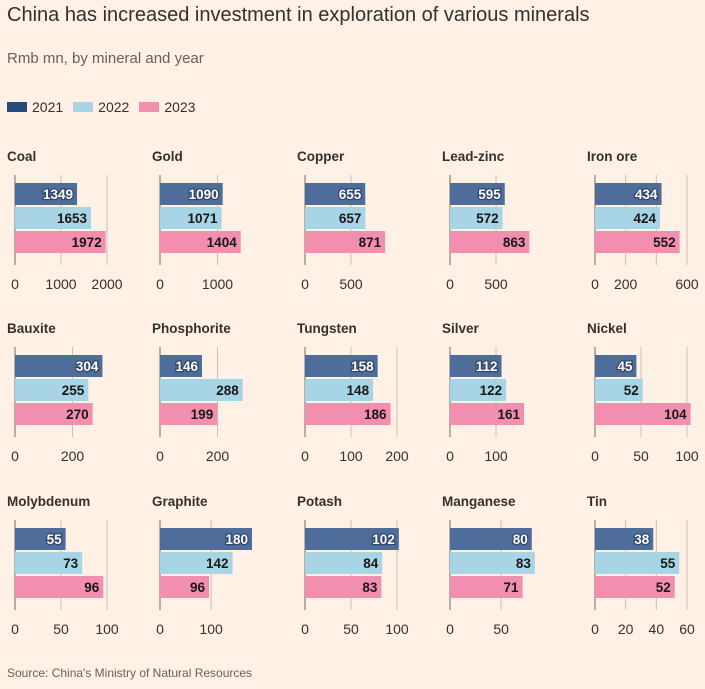 The height and width of the screenshot is (689, 705). What do you see at coordinates (625, 366) in the screenshot?
I see `bar-value-label: 45` at bounding box center [625, 366].